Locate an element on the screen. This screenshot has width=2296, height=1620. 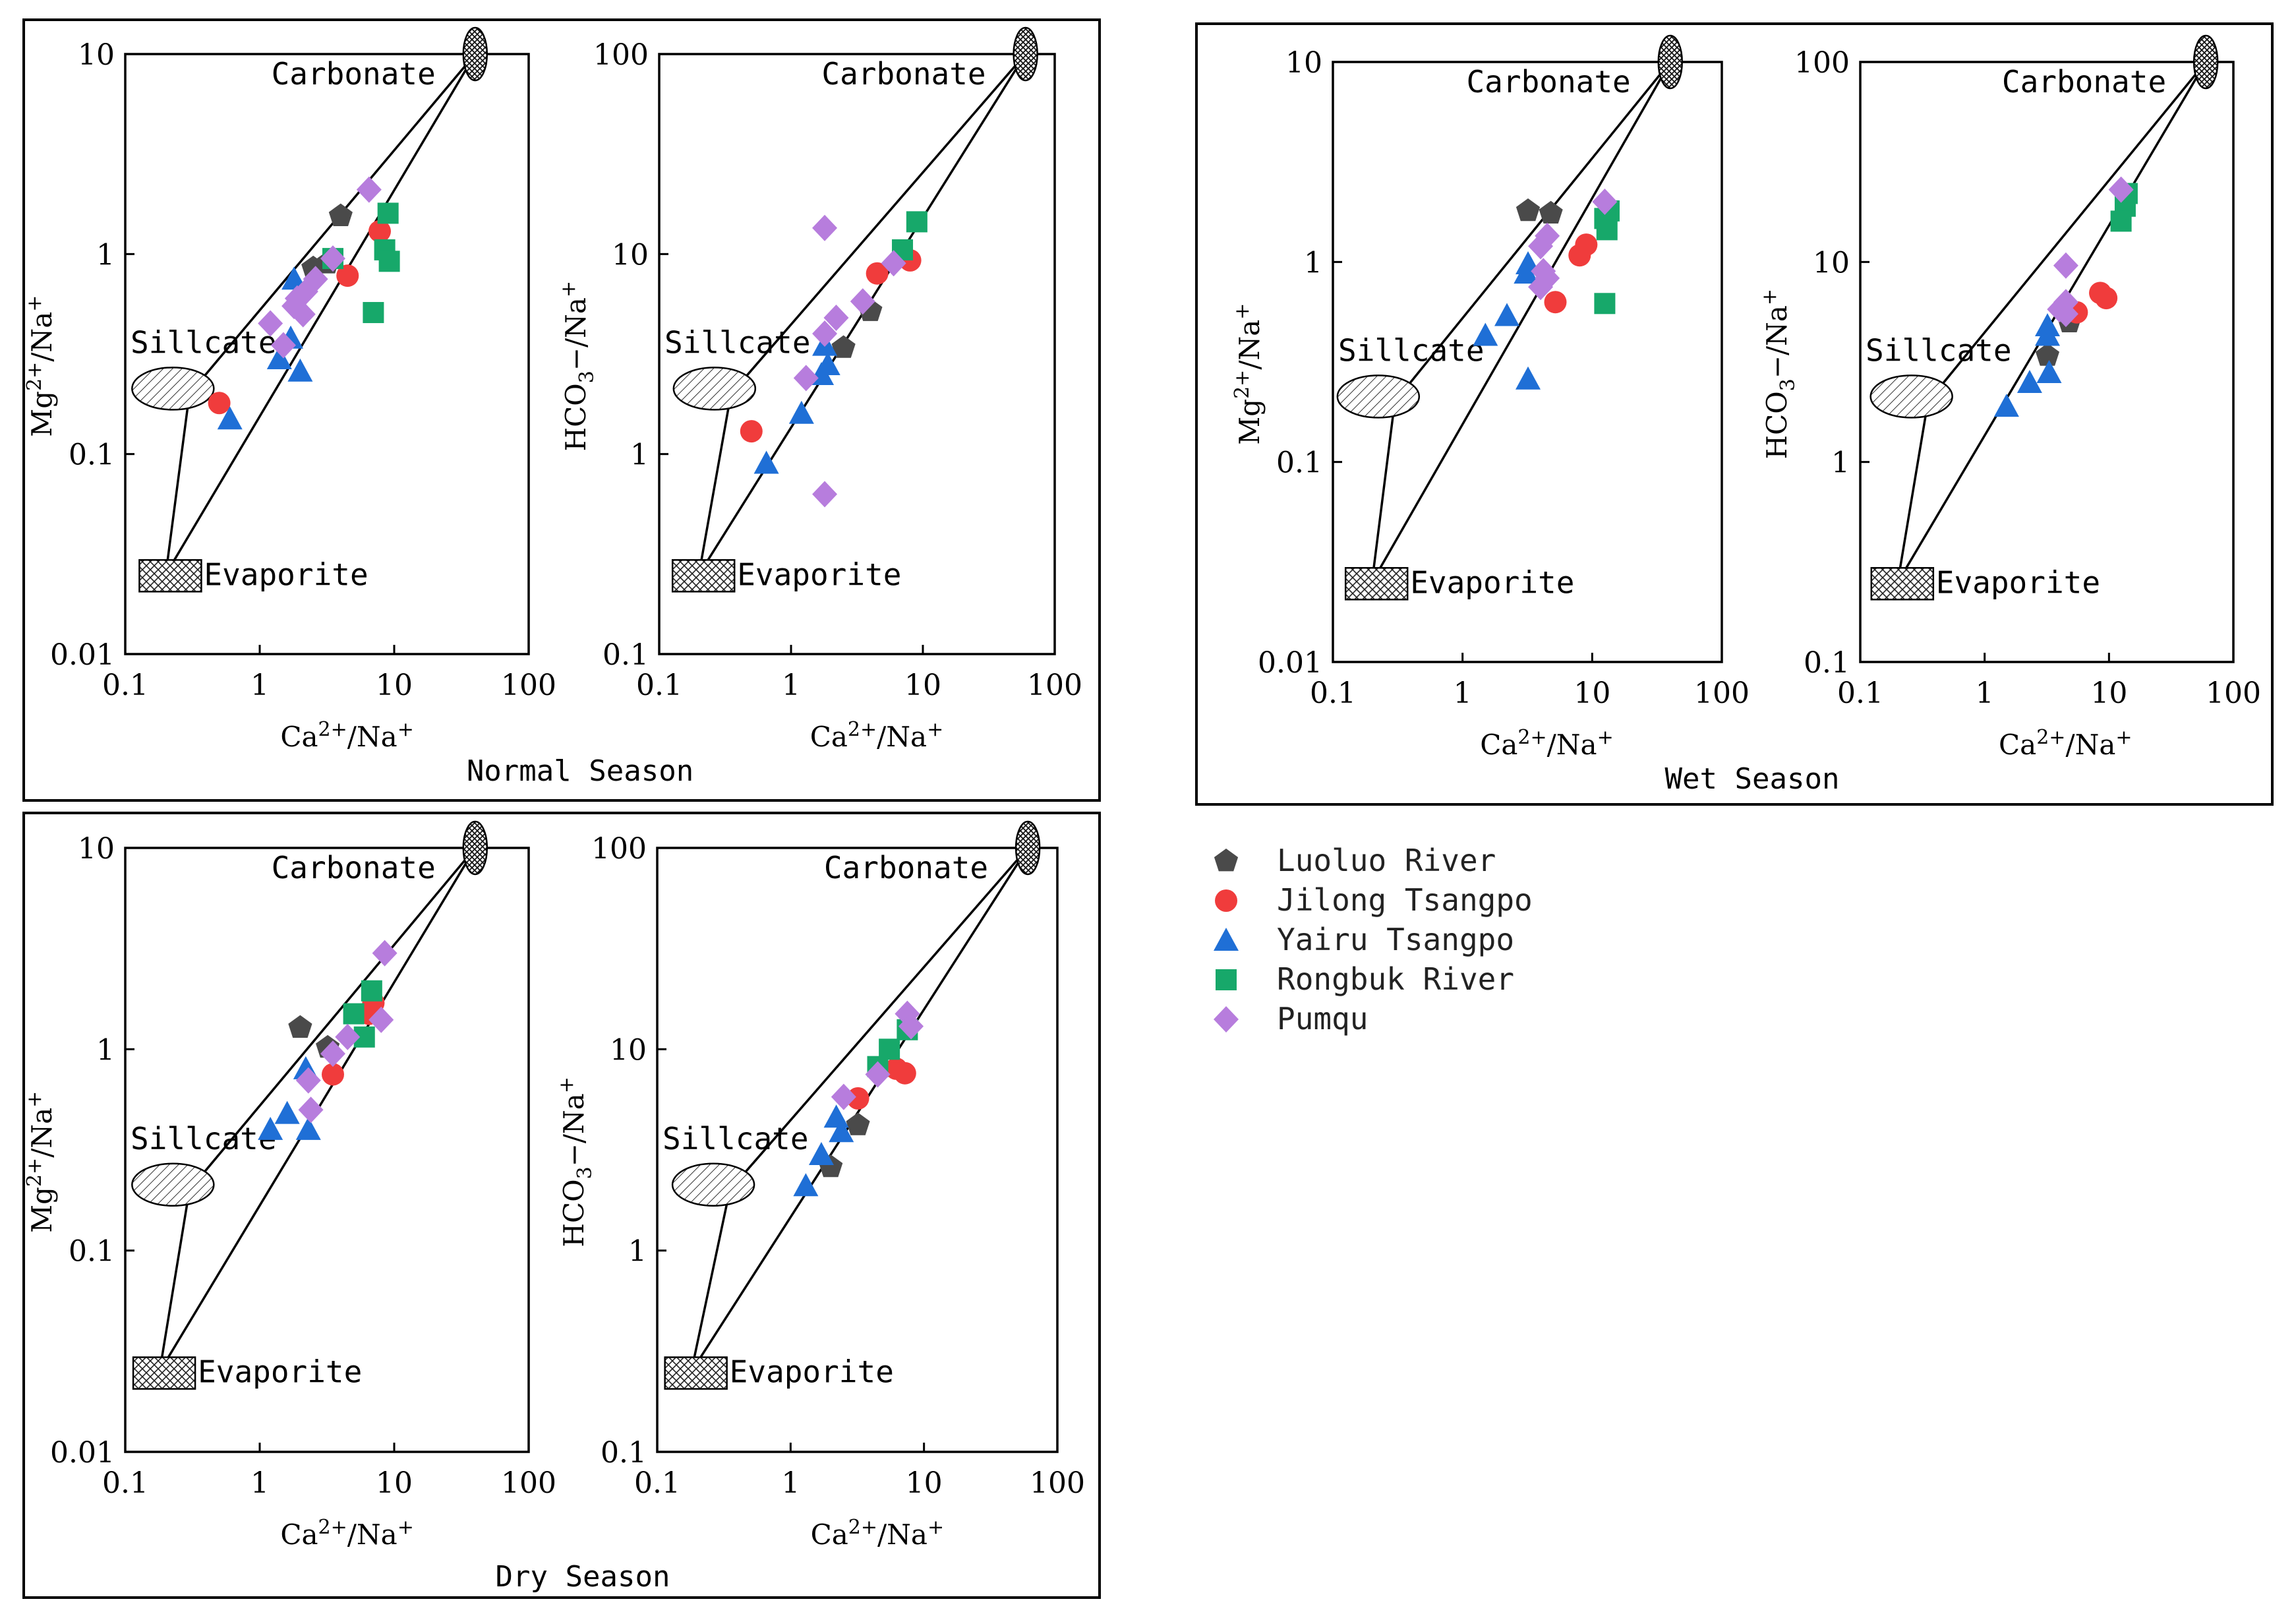
y-axis-label: Mg2+/Na+ is located at coordinates (1248, 374).